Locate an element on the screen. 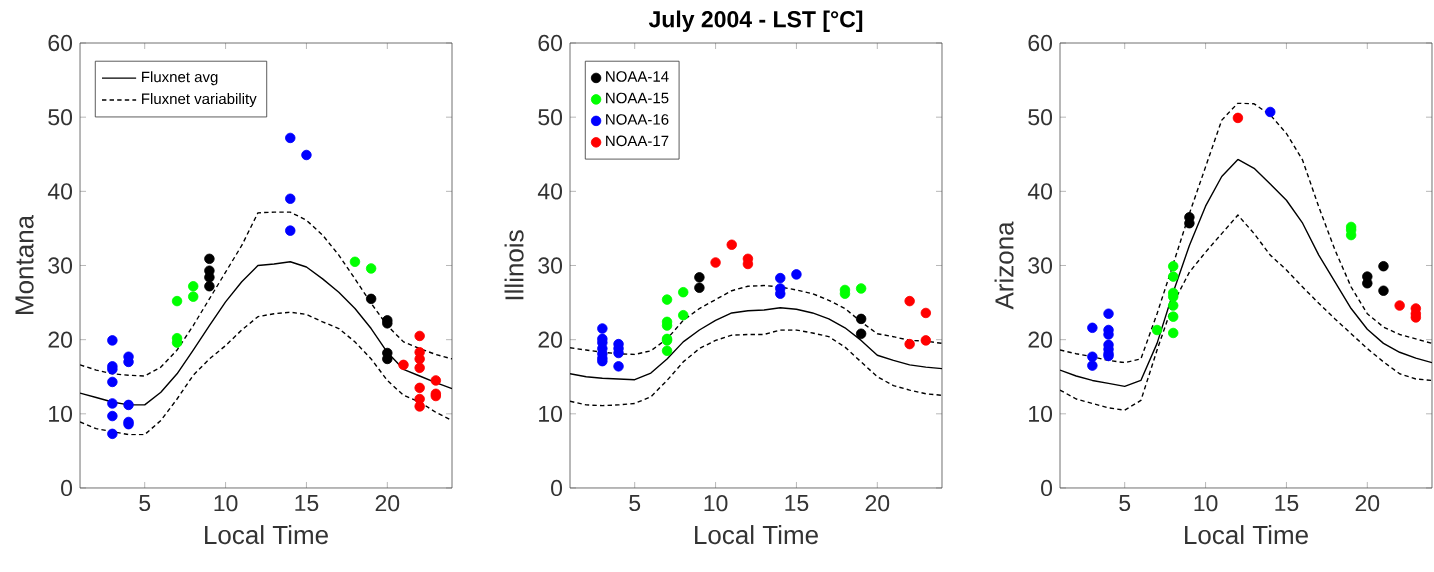 Image resolution: width=1434 pixels, height=572 pixels. y-axis-title: Montana is located at coordinates (24, 264).